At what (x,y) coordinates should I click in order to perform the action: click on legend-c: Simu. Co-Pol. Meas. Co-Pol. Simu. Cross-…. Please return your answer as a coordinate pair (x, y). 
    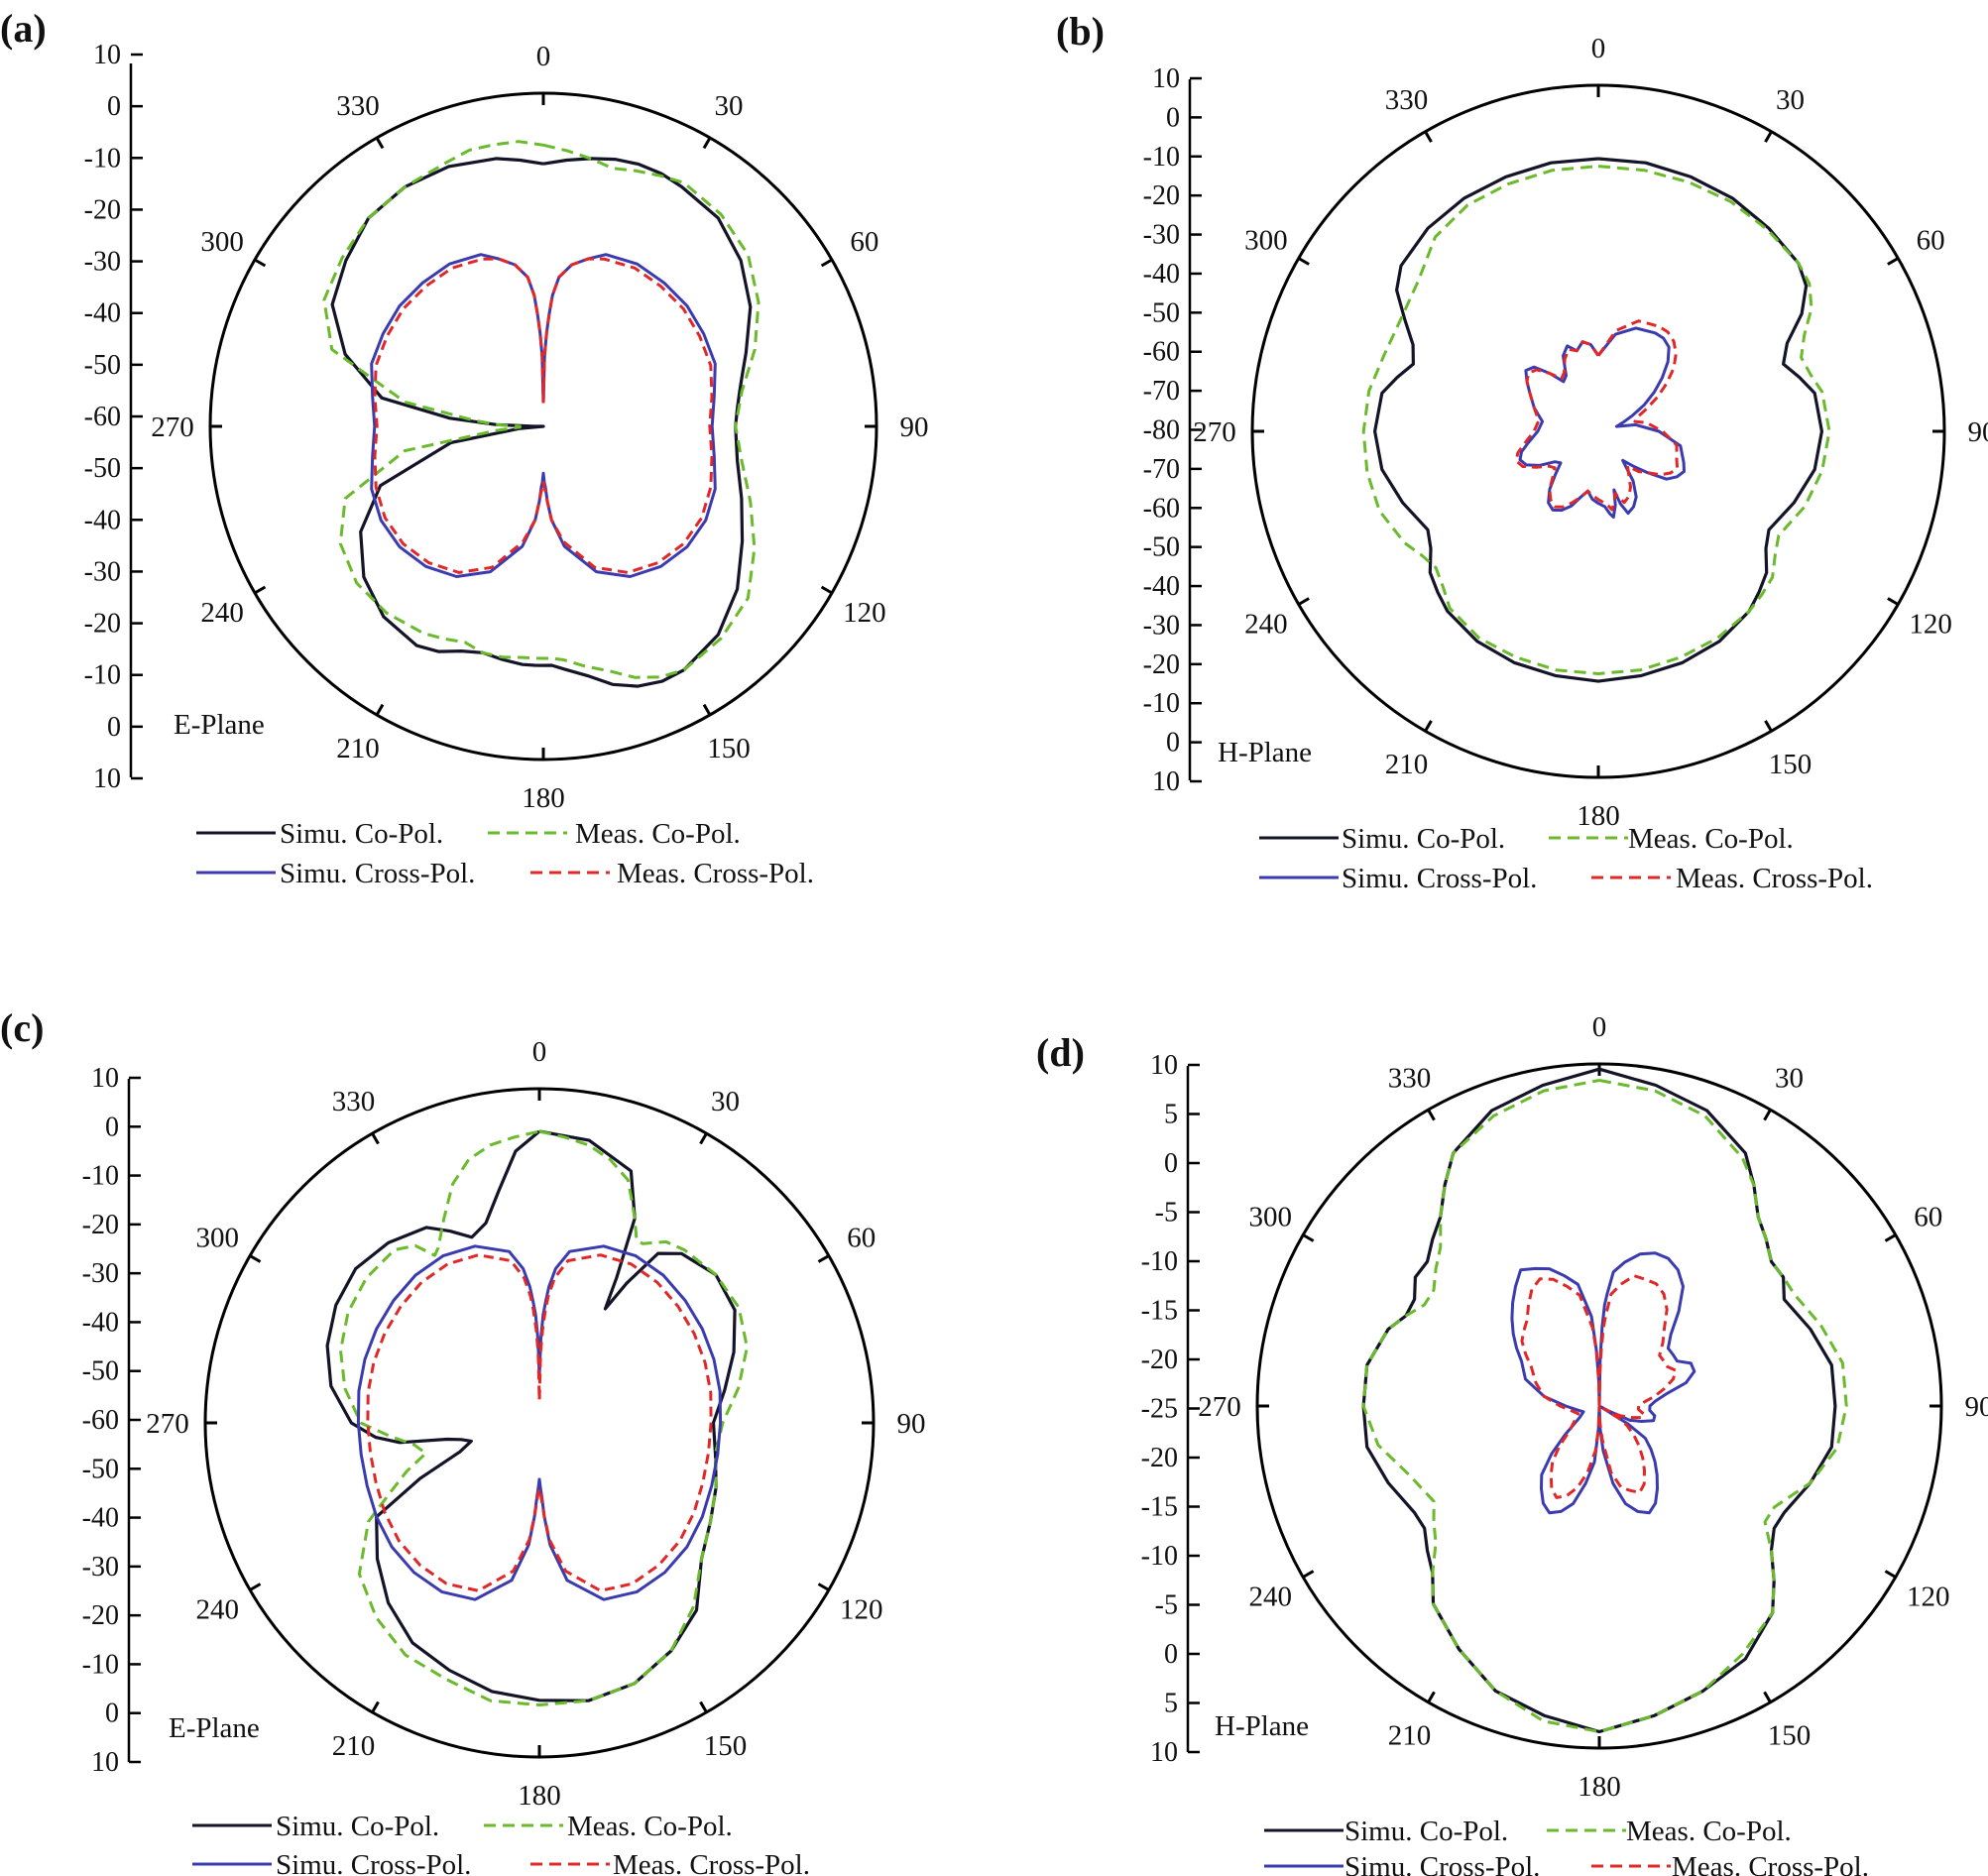
    Looking at the image, I should click on (501, 1843).